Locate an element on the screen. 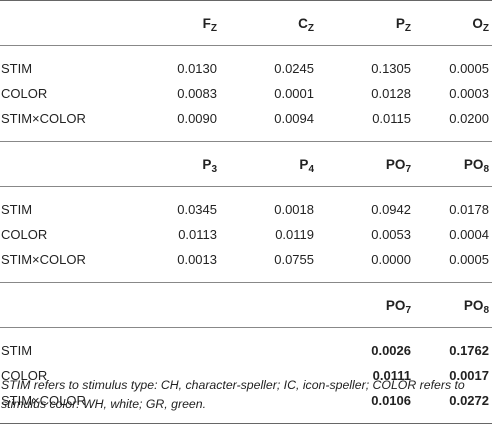 This screenshot has width=492, height=424. column-header: FZ is located at coordinates (173, 23).